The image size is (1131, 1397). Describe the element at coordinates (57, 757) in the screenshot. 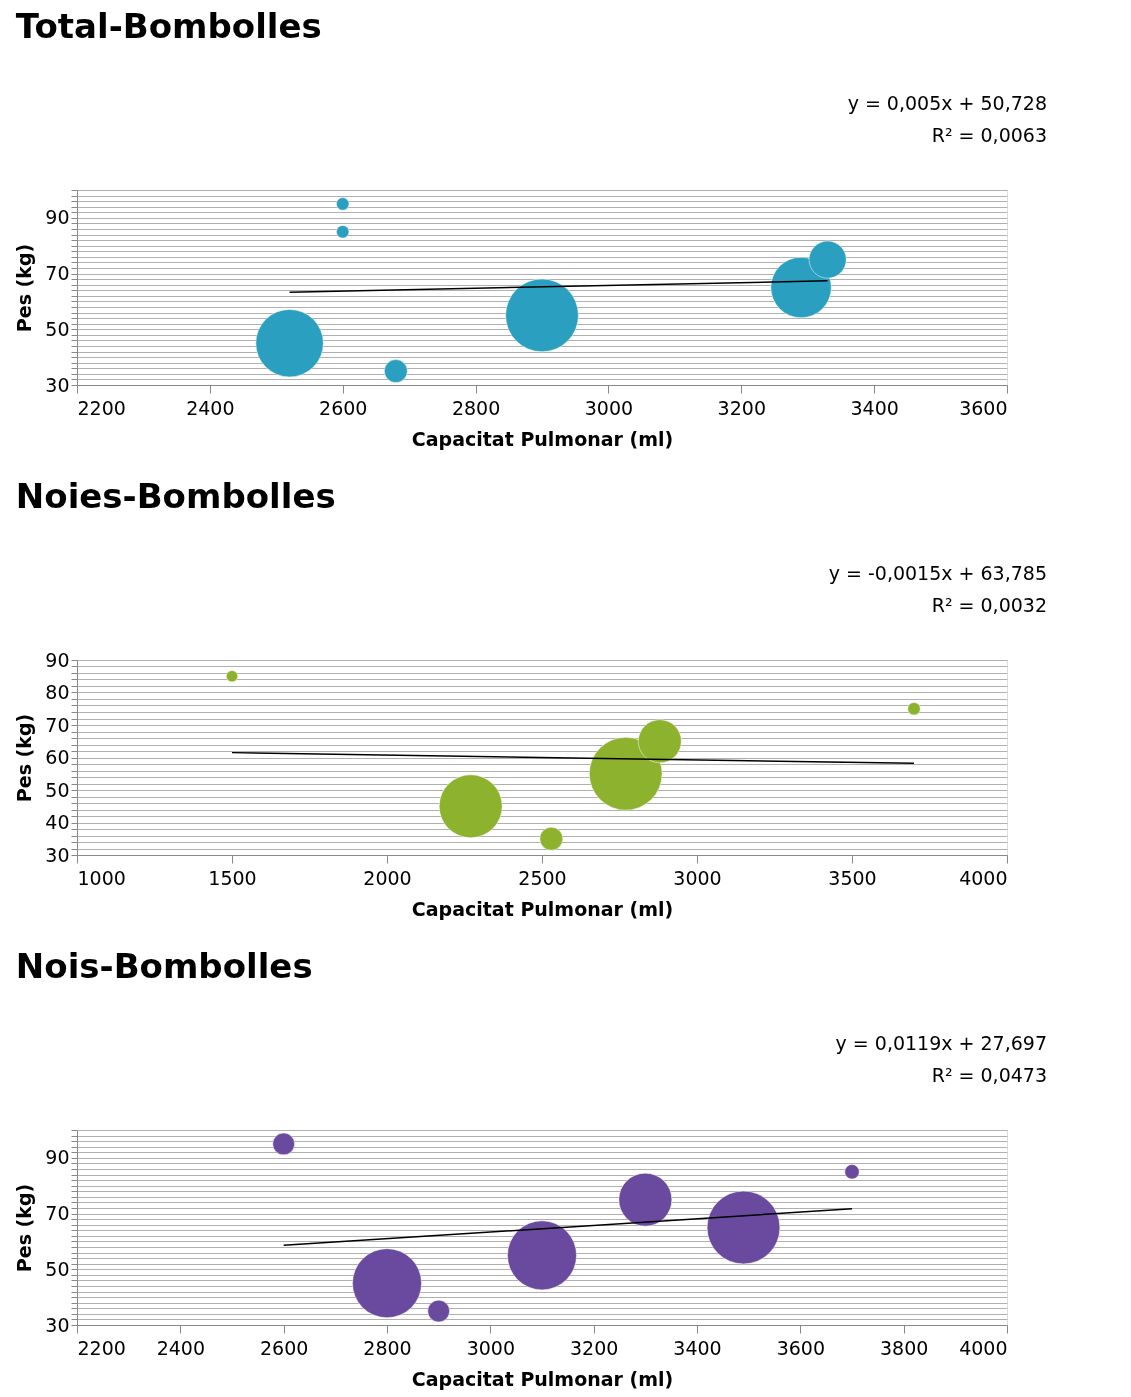

I see `y-tick-label: 60` at that location.